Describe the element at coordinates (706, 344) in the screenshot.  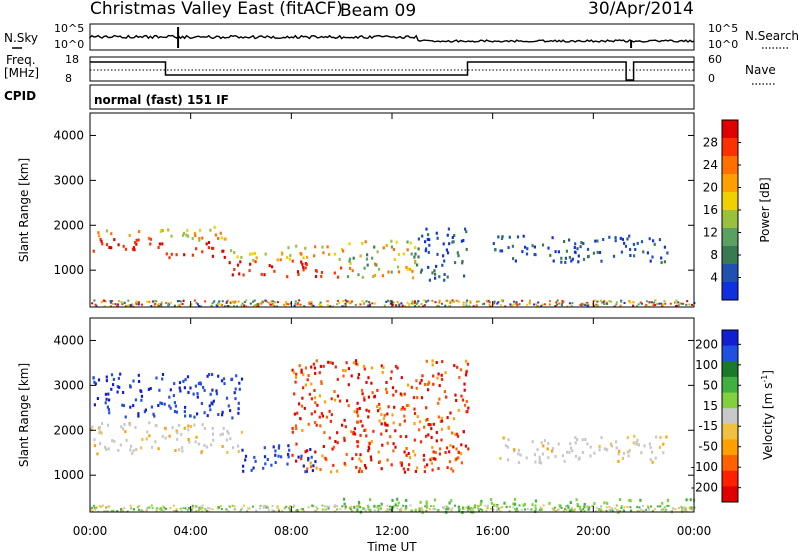
I see `colorbar-tick-label: 200` at that location.